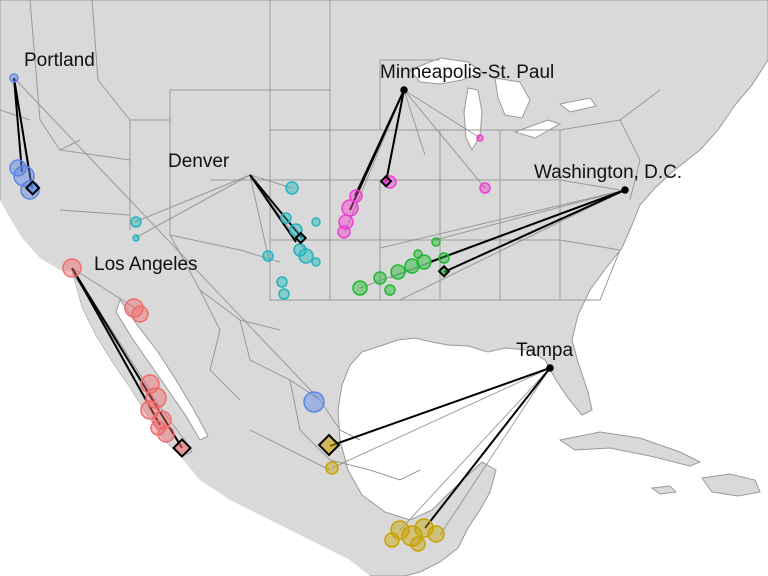 Image resolution: width=768 pixels, height=576 pixels. What do you see at coordinates (59, 60) in the screenshot?
I see `label-portland: Portland` at bounding box center [59, 60].